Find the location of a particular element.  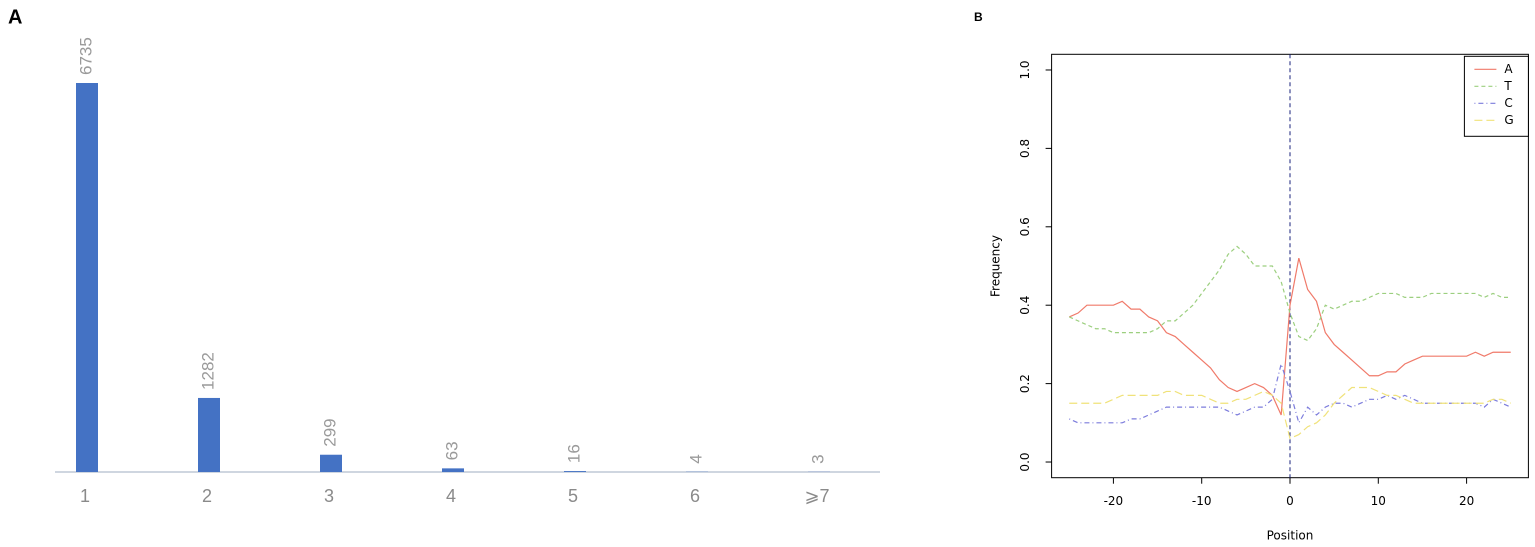

x-tick-label: 5 is located at coordinates (573, 496).